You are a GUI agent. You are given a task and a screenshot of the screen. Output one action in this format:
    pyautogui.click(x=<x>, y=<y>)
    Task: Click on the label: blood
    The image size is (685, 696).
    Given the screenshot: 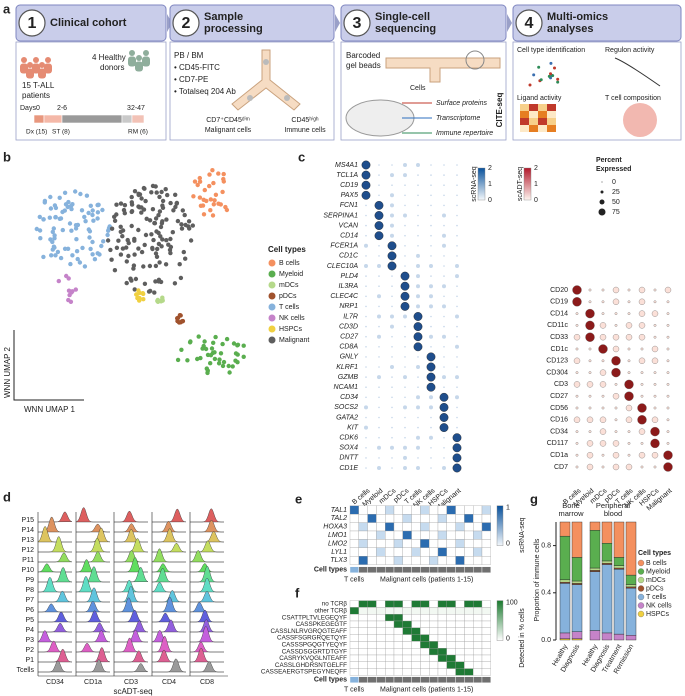 What is the action you would take?
    pyautogui.click(x=613, y=513)
    